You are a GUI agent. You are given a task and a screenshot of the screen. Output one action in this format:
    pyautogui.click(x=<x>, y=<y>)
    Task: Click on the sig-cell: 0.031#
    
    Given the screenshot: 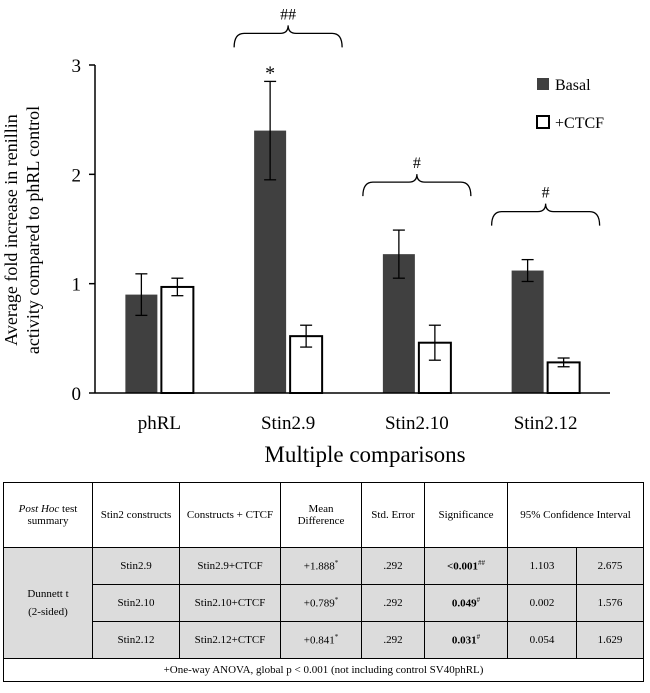 What is the action you would take?
    pyautogui.click(x=466, y=640)
    